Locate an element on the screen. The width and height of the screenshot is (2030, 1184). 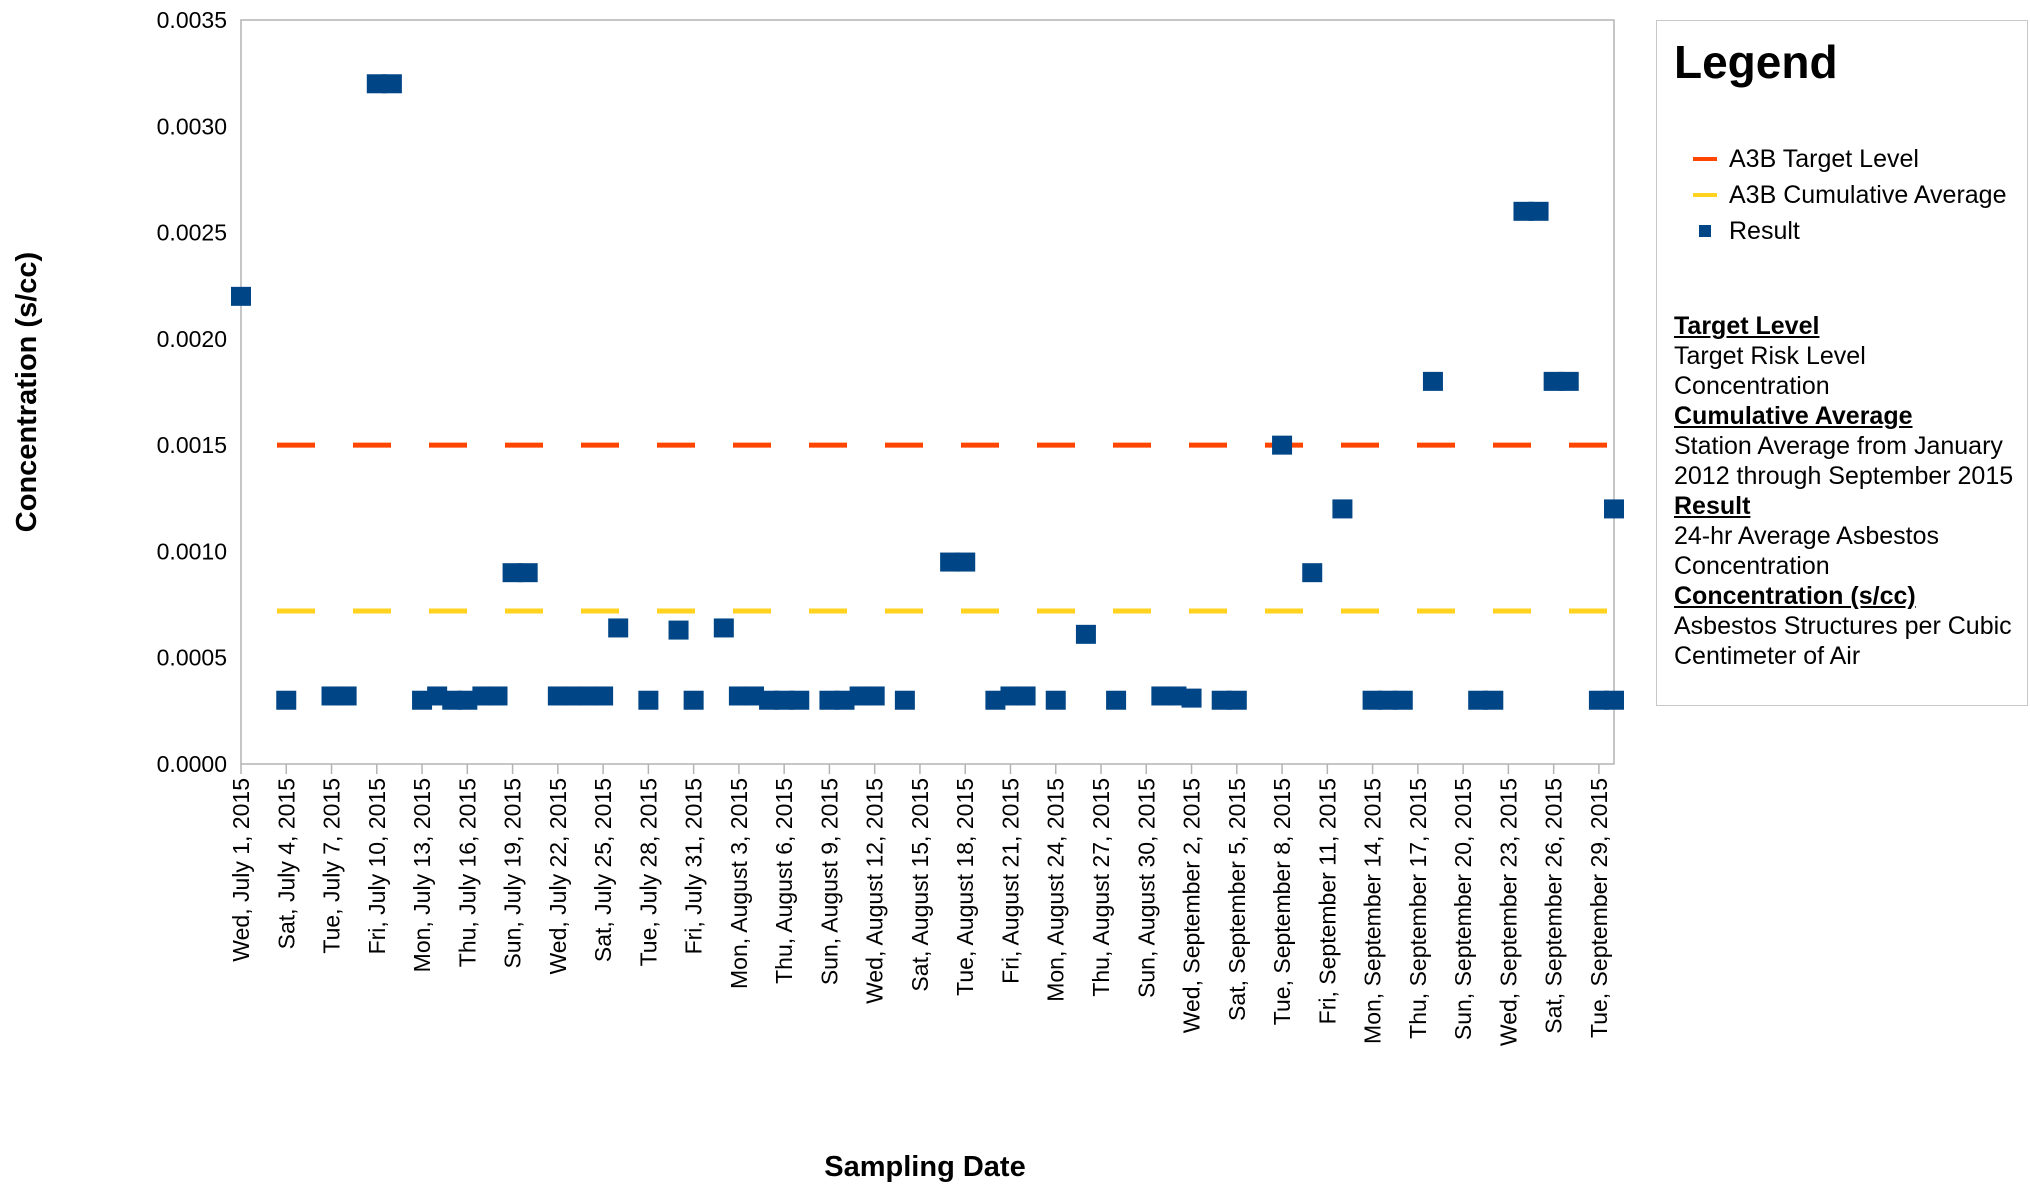
x-tick-label: Wed, August 12, 2015 is located at coordinates (875, 891).